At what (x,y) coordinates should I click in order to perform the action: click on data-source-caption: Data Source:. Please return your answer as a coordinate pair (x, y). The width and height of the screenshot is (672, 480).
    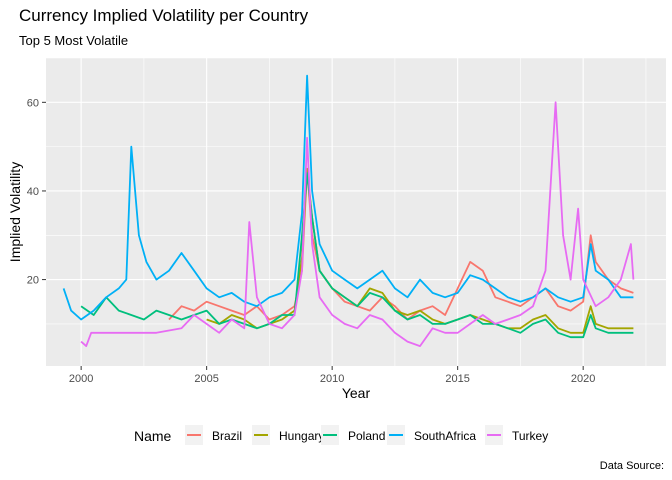
    Looking at the image, I should click on (631, 466).